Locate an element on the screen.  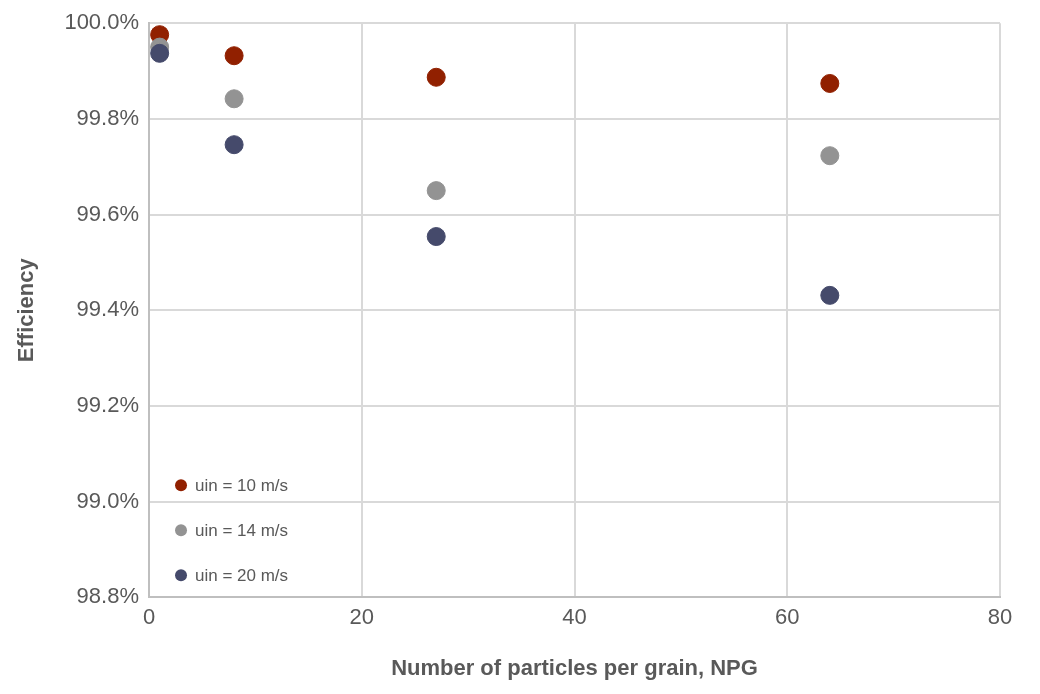
y-tick-label: 99.8% is located at coordinates (108, 117).